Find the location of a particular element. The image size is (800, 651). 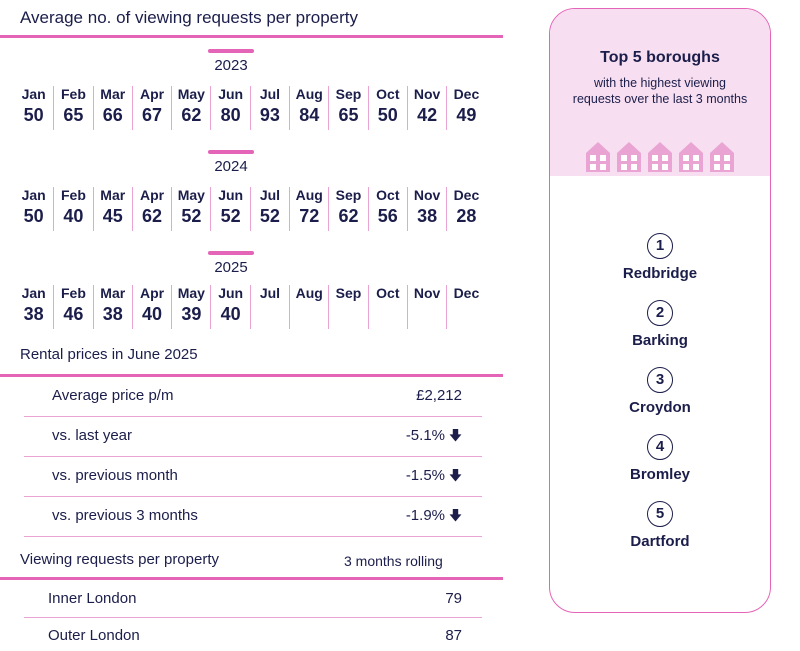

month-cell: Jan 38 is located at coordinates (33, 307).